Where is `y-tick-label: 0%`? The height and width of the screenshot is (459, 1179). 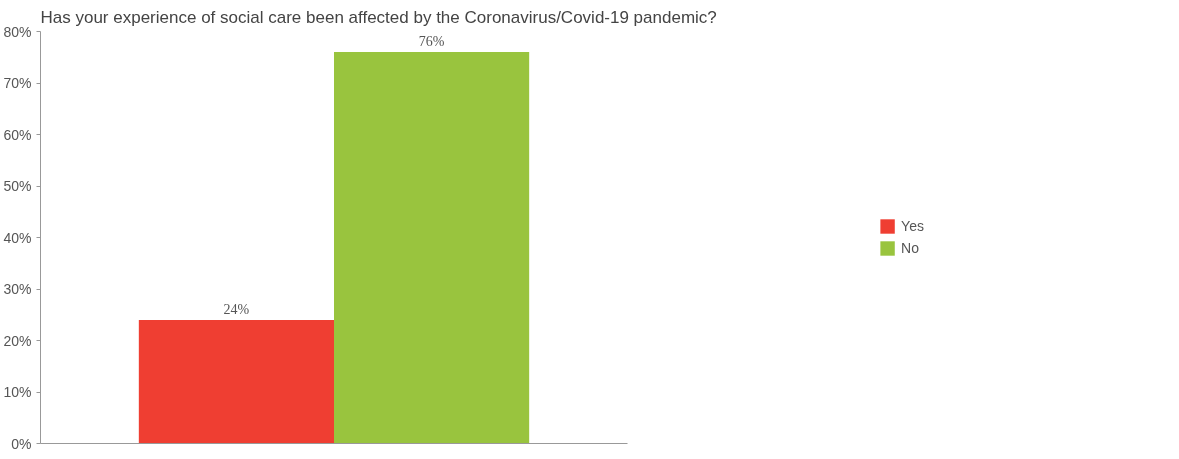
y-tick-label: 0% is located at coordinates (21, 443).